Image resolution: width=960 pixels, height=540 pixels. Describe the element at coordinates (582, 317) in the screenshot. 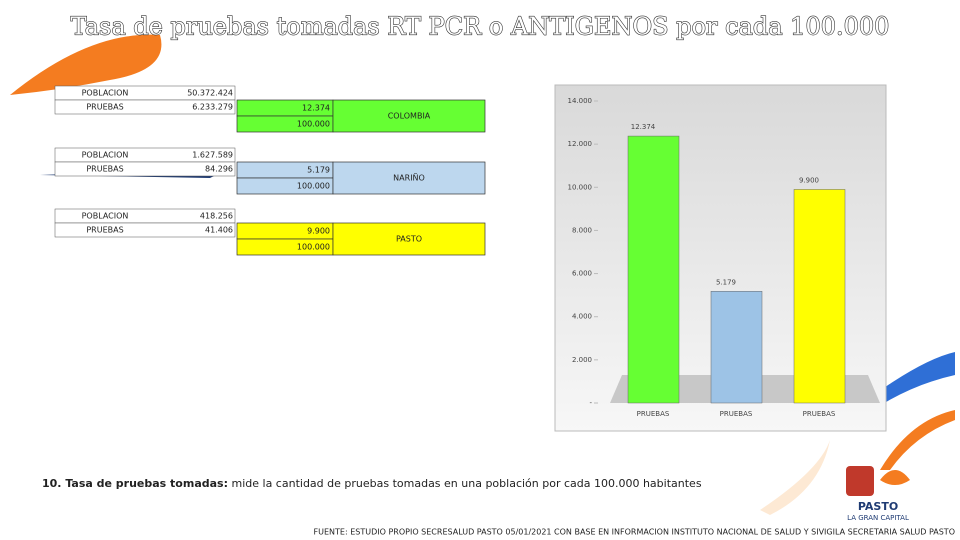

I see `y-tick-label: 4.000` at that location.